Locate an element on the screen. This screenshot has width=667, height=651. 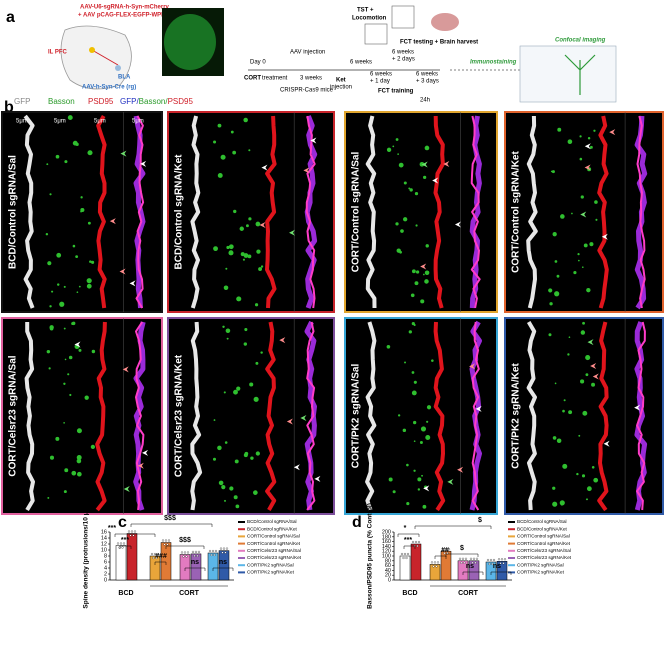
legend-label: CORT/Control sgRNA/Sal is located at coordinates (543, 536).